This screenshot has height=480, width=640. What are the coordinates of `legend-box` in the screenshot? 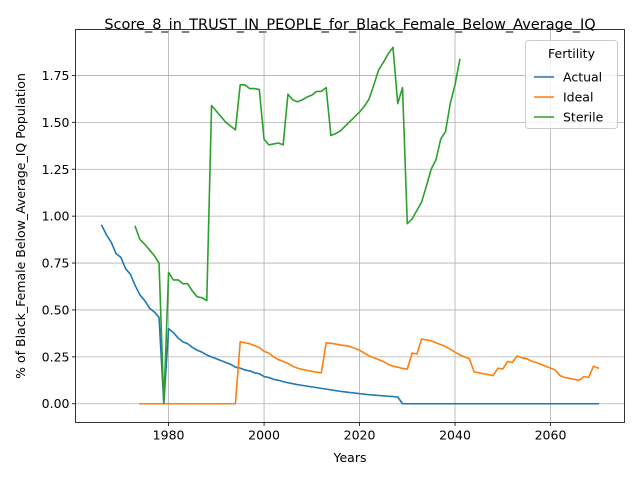 It's located at (571, 84).